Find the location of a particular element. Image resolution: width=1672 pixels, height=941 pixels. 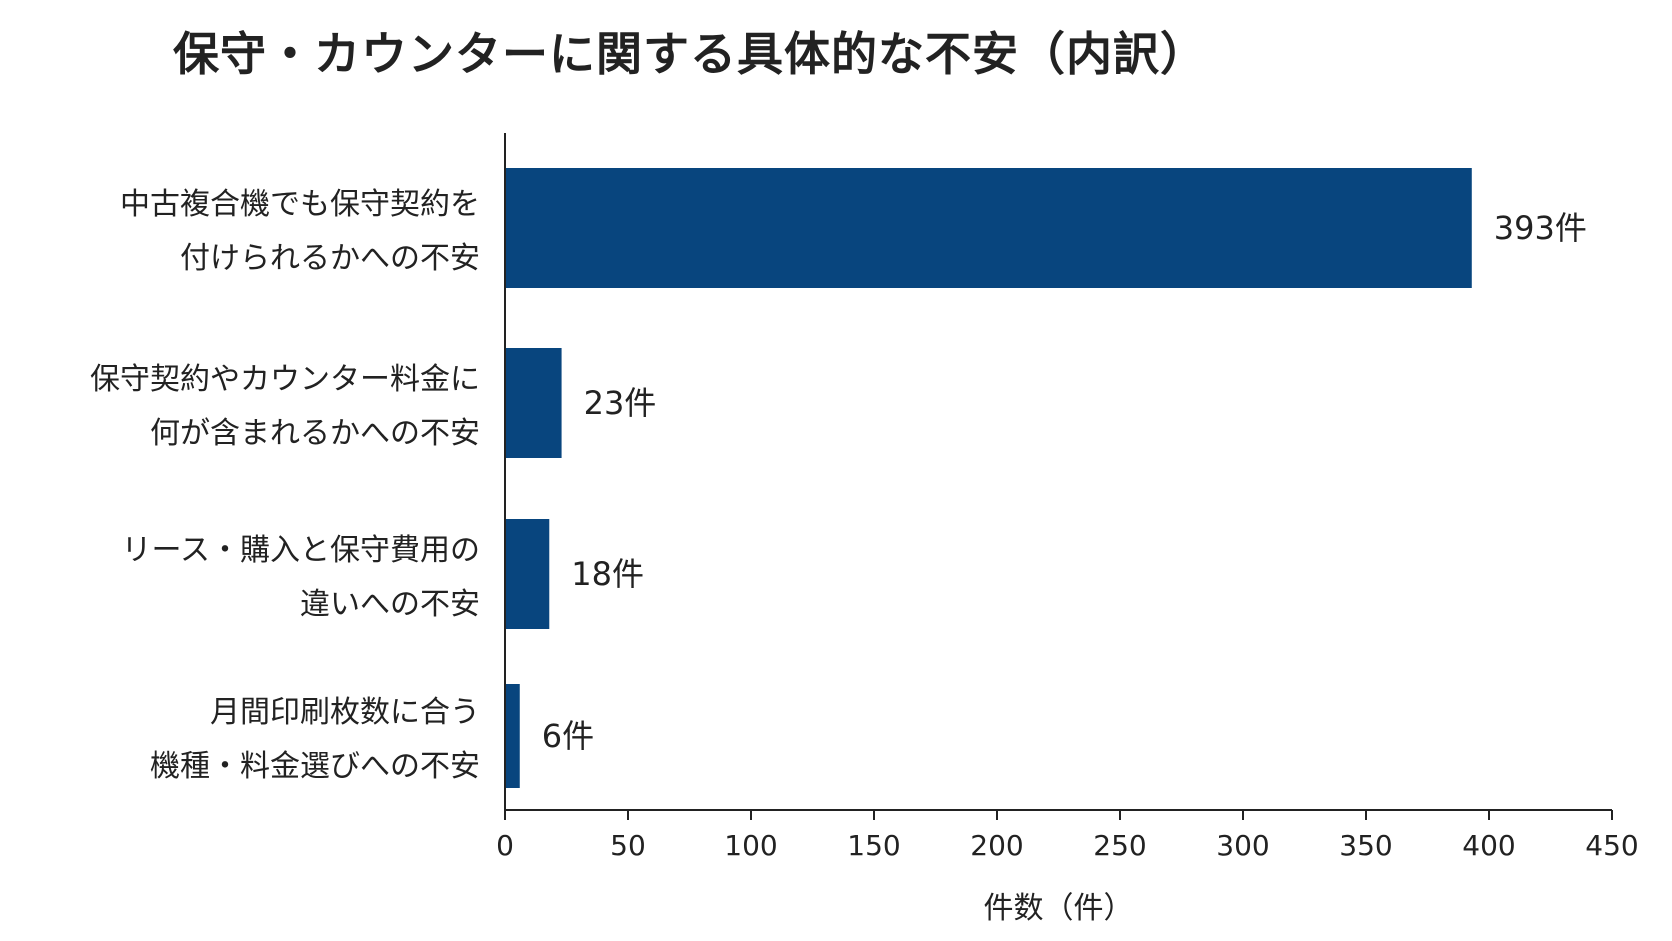

x-tick-label-1: 50 is located at coordinates (628, 845).